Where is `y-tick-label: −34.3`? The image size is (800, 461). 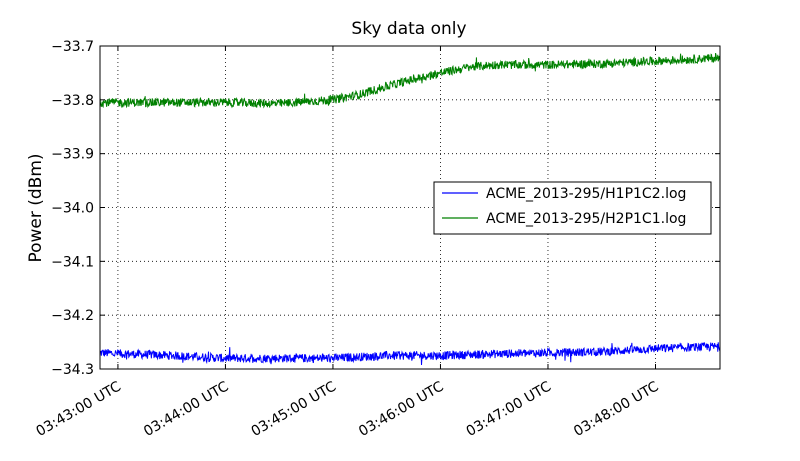
y-tick-label: −34.3 is located at coordinates (72, 370).